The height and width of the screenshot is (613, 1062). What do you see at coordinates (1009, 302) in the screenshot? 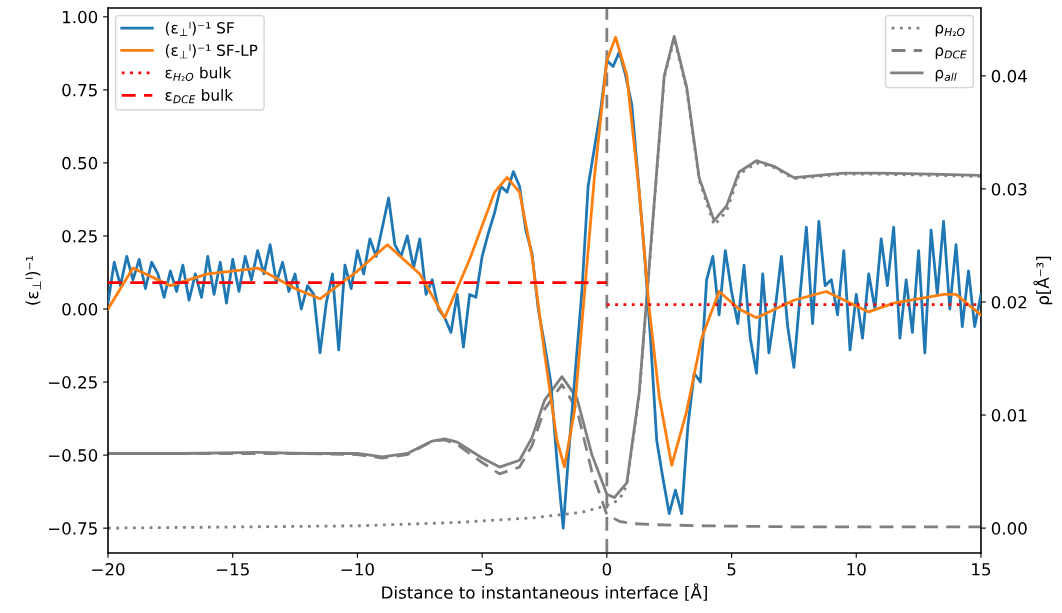
I see `y2-tick-label: 0.02` at bounding box center [1009, 302].